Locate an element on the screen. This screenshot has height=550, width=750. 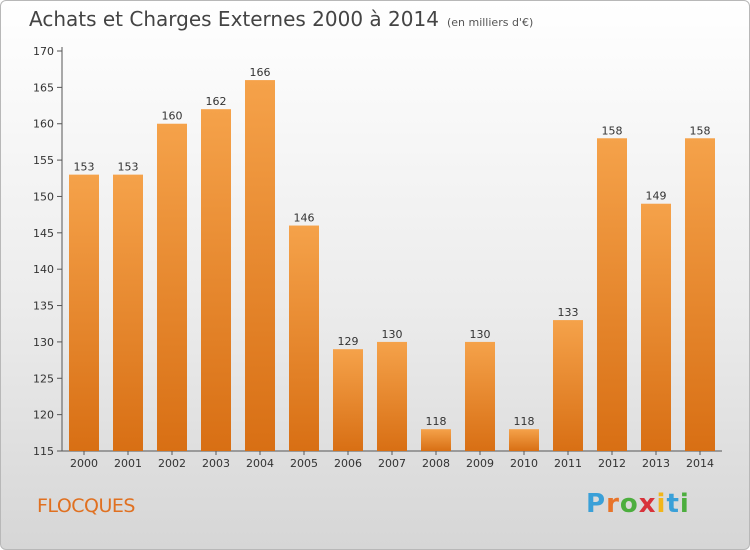
x-tick-label: 2010 is located at coordinates (524, 463).